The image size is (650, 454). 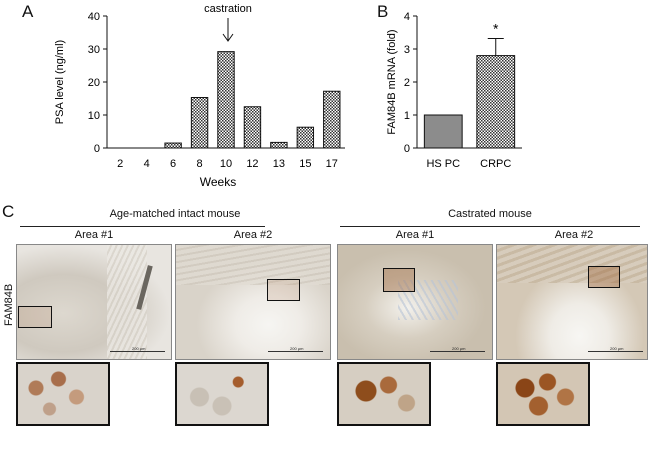 I want to click on chart-a-ytick-label: 40, so click(x=94, y=17).